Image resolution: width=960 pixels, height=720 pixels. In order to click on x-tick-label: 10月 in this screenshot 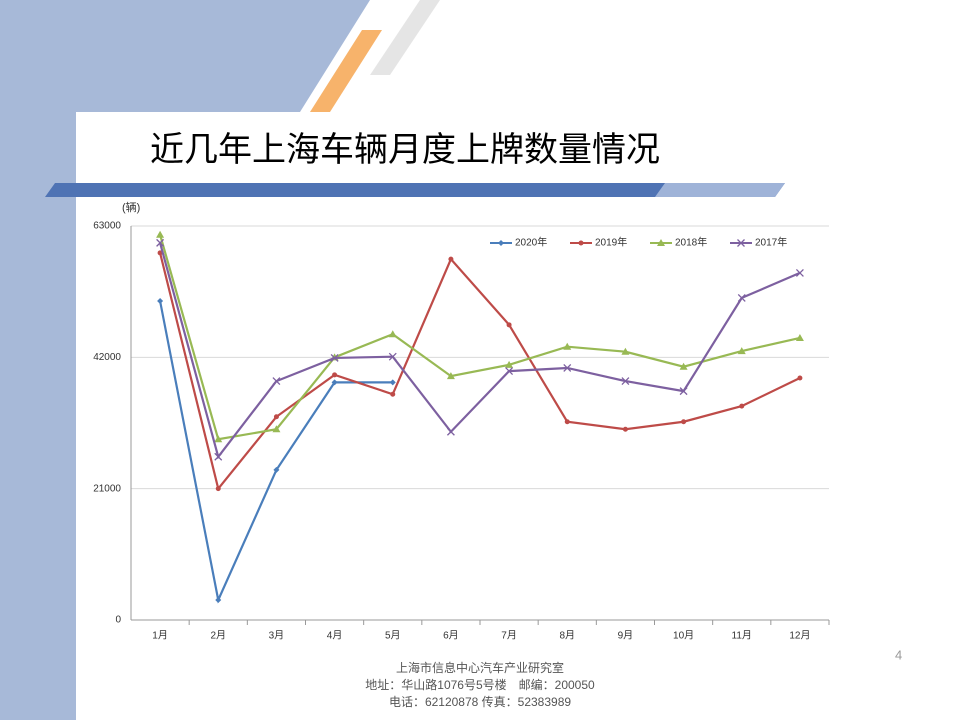, I will do `click(683, 636)`.